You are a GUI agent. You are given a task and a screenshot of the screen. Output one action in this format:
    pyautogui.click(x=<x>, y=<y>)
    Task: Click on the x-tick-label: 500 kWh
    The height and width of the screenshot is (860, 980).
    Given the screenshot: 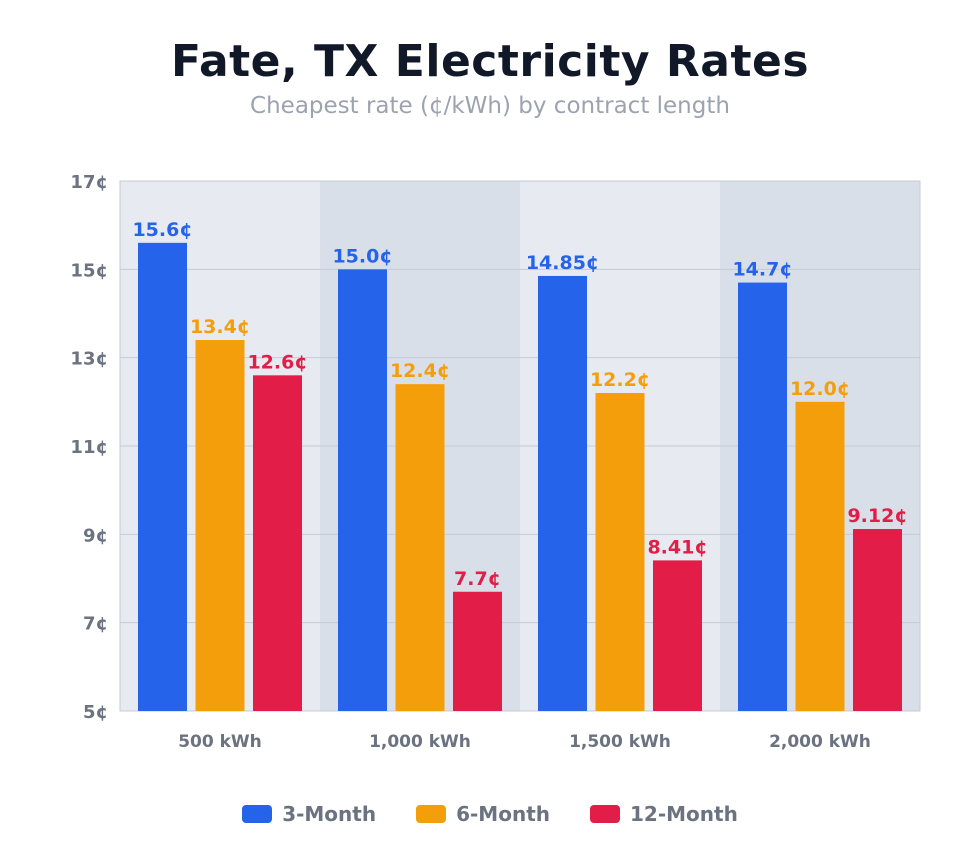 What is the action you would take?
    pyautogui.click(x=220, y=742)
    